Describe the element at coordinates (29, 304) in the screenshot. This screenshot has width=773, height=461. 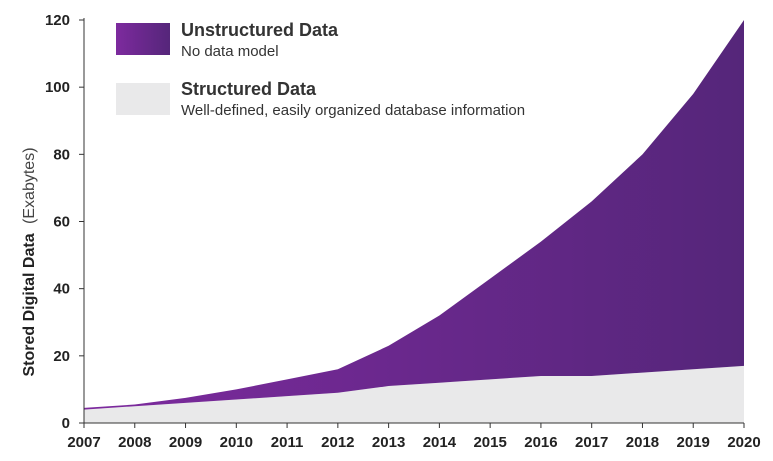
I see `y-axis-title-main: Stored Digital Data` at that location.